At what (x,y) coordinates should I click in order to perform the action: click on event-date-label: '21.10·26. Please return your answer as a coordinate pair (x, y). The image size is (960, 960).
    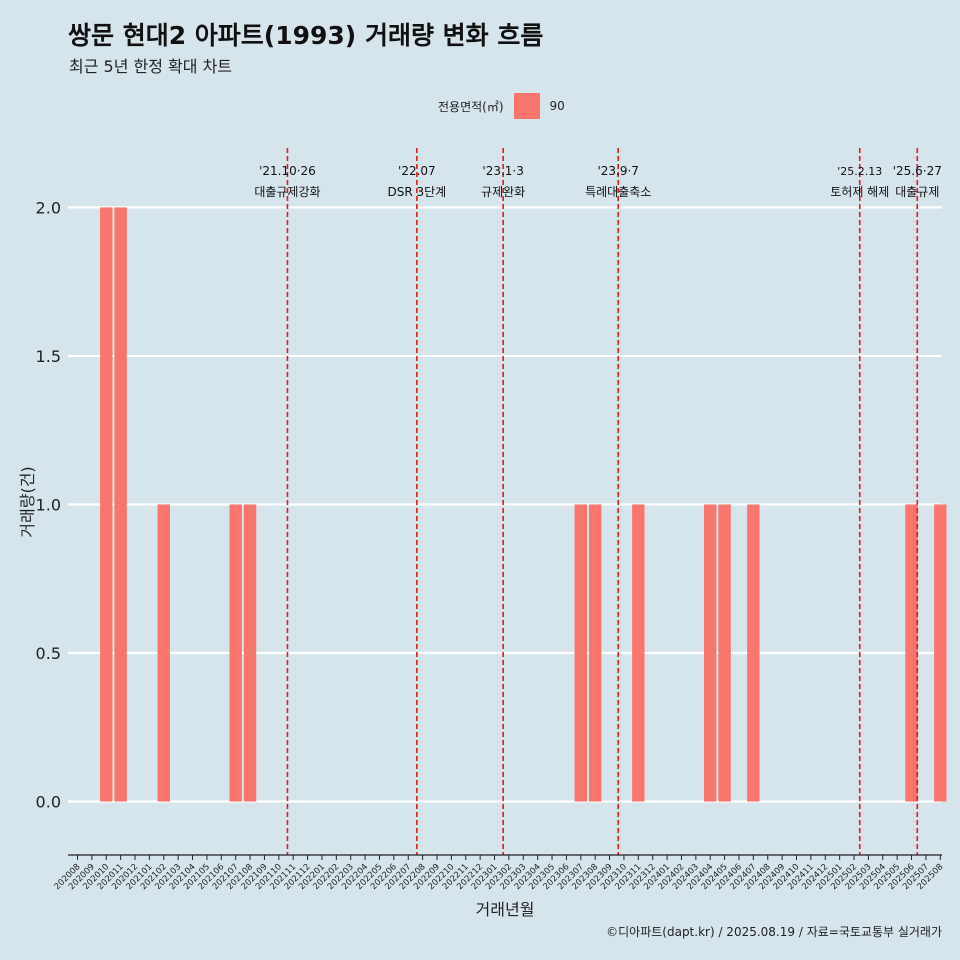
    Looking at the image, I should click on (287, 171).